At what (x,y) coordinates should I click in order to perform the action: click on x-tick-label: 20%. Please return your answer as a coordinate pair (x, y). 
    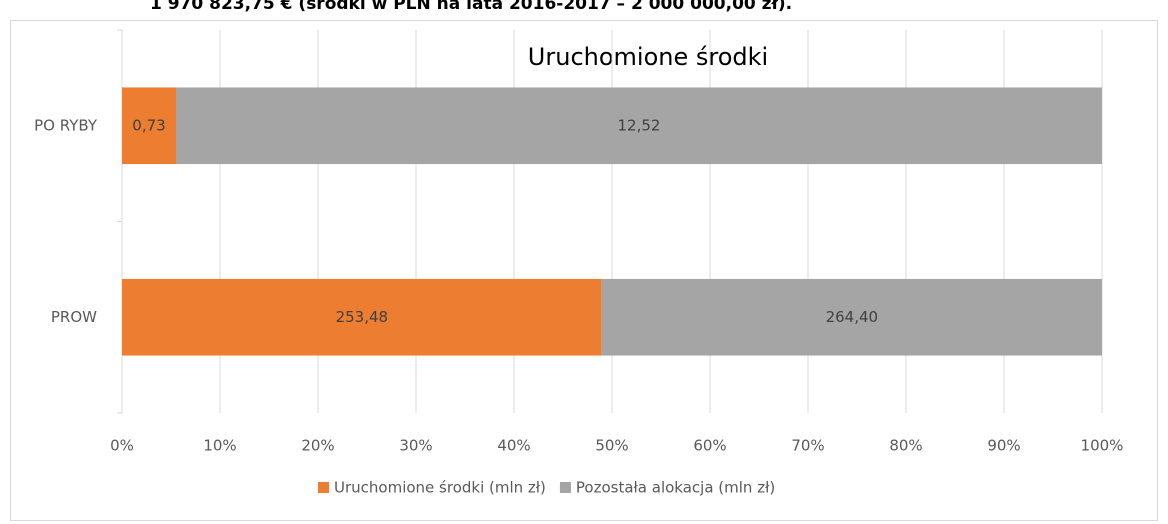
    Looking at the image, I should click on (317, 446).